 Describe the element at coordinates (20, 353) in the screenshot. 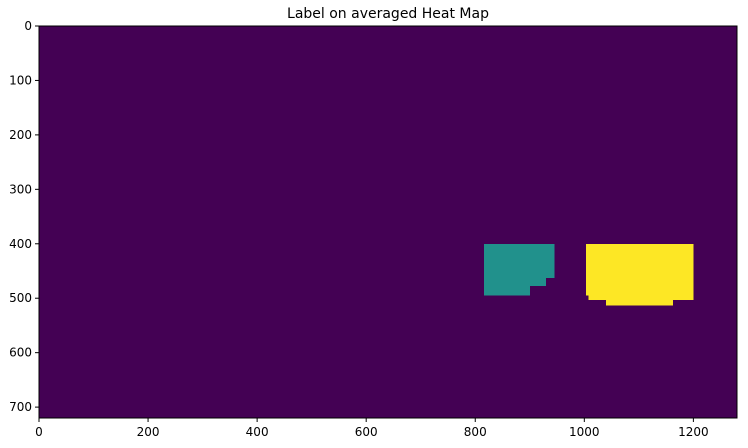

I see `y-tick-label: 600` at that location.